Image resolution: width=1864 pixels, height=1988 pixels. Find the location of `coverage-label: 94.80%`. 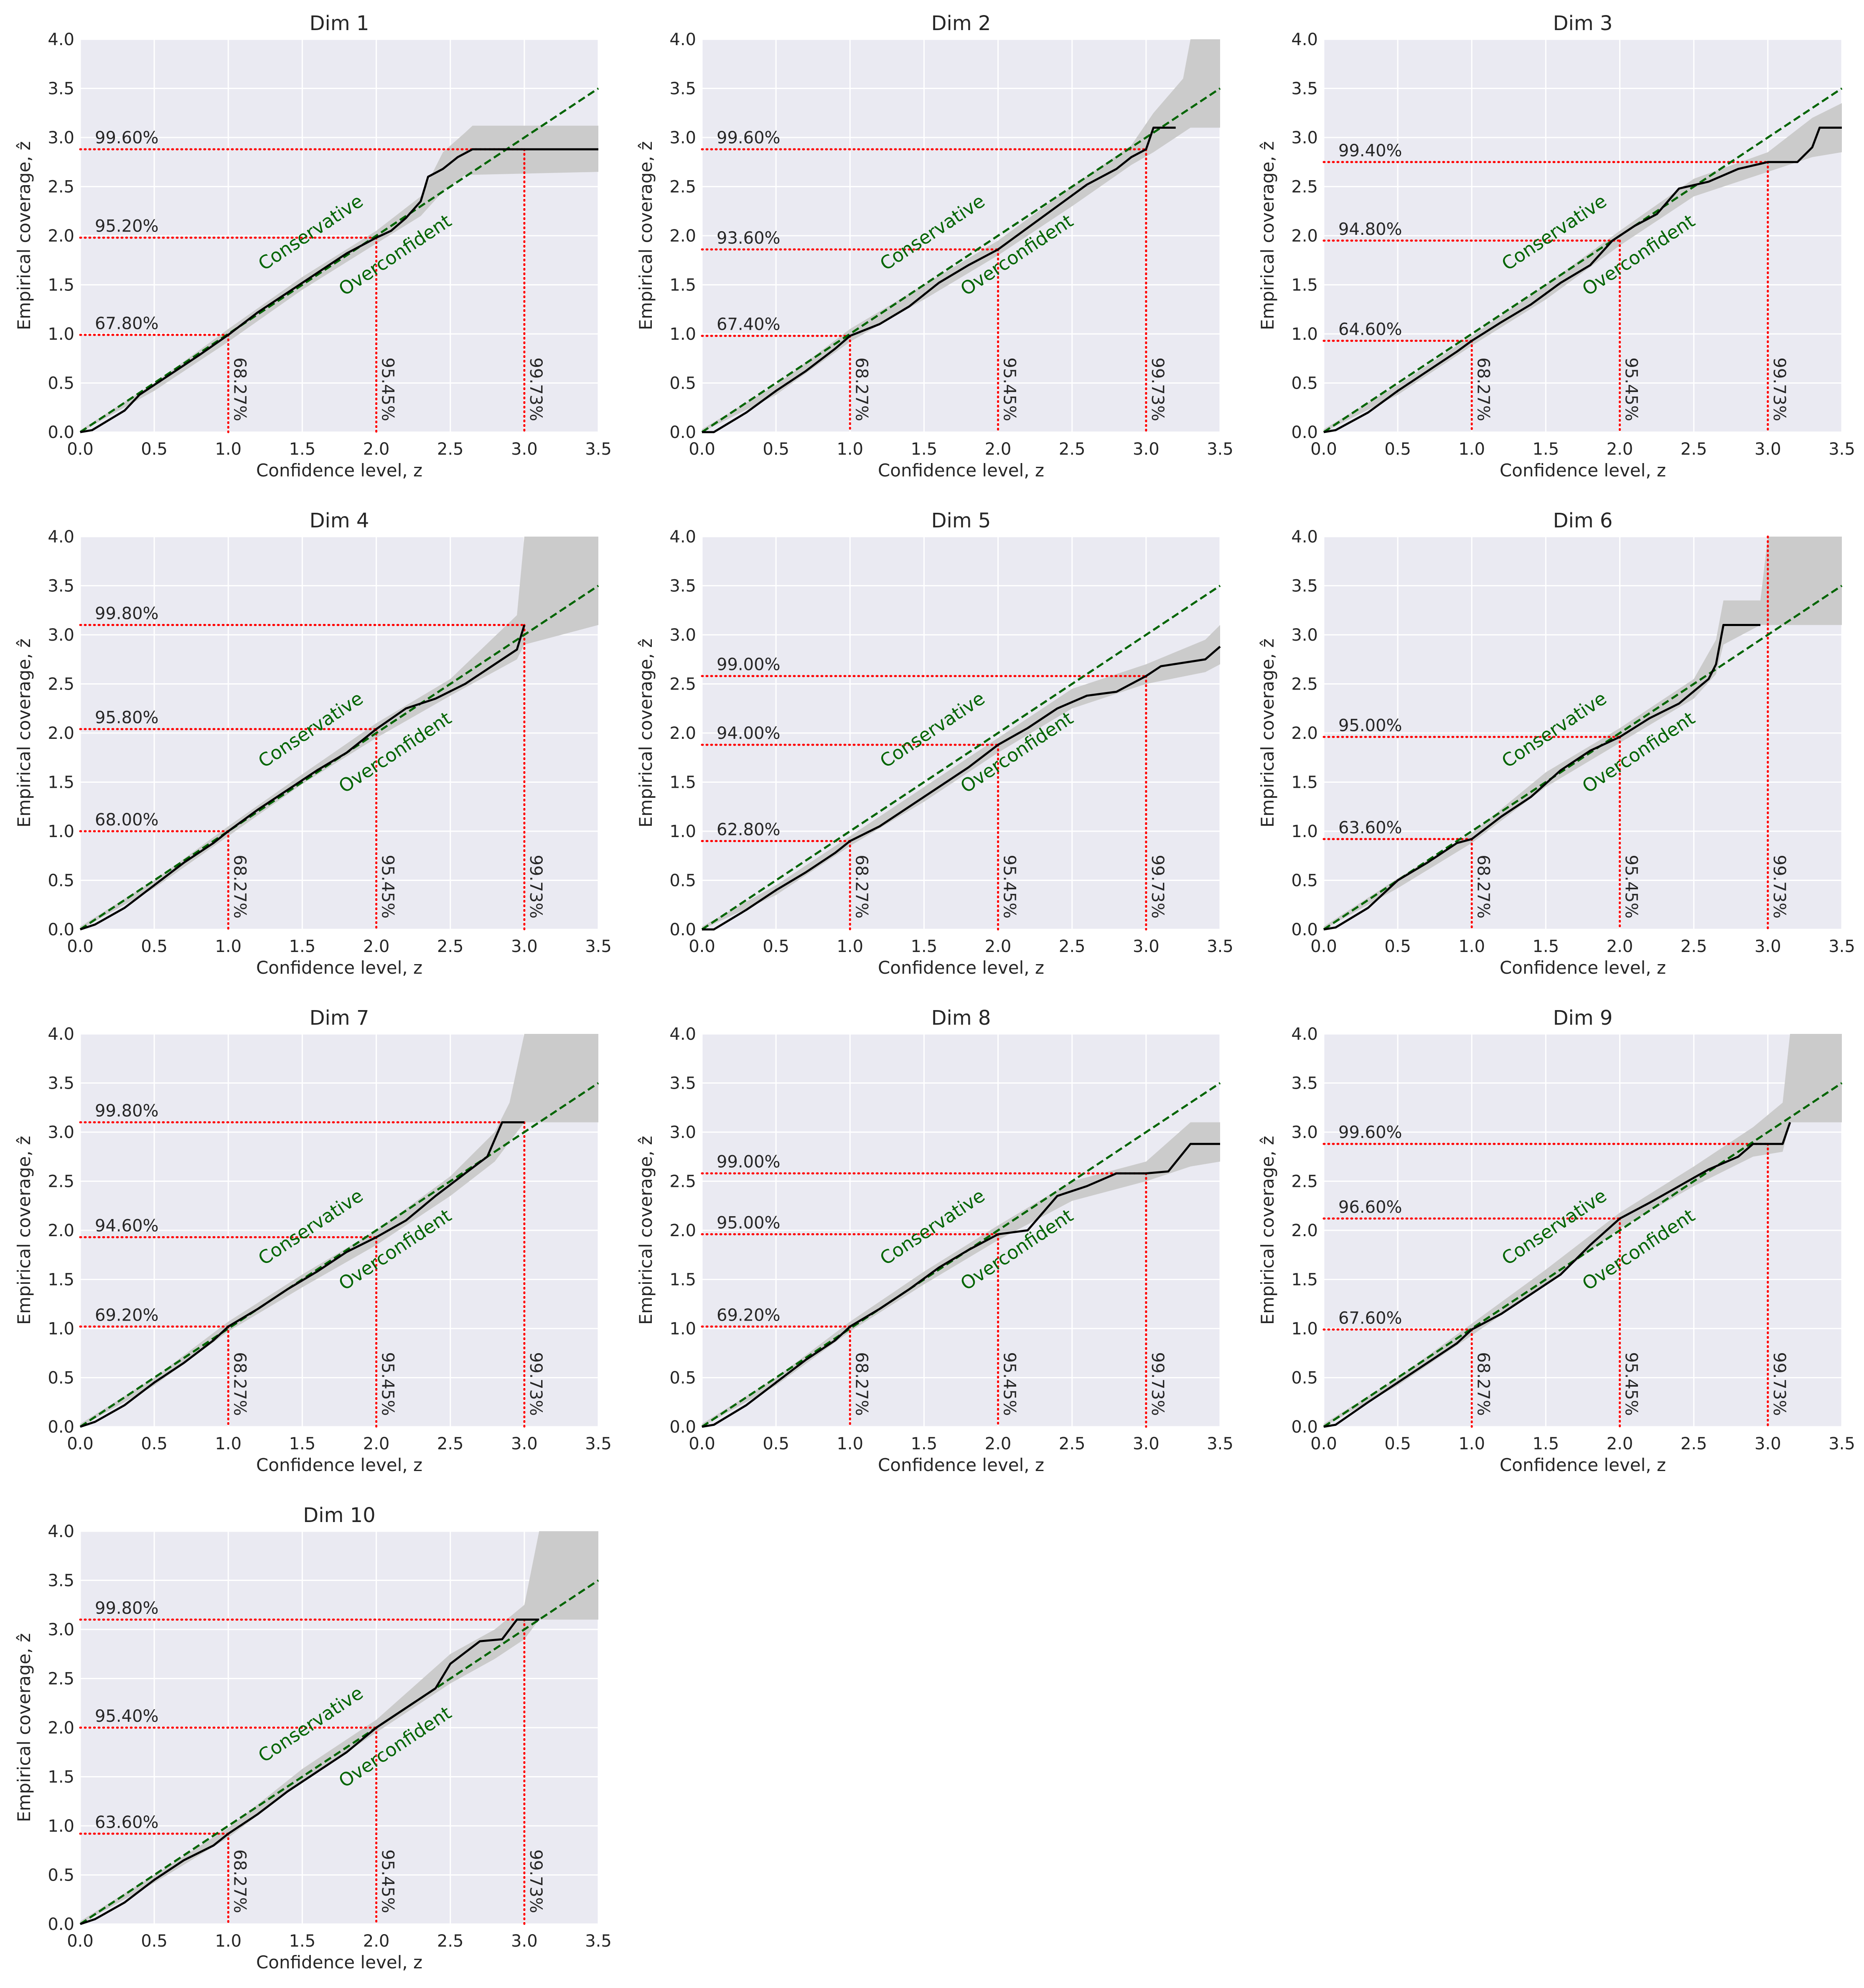

coverage-label: 94.80% is located at coordinates (1370, 229).